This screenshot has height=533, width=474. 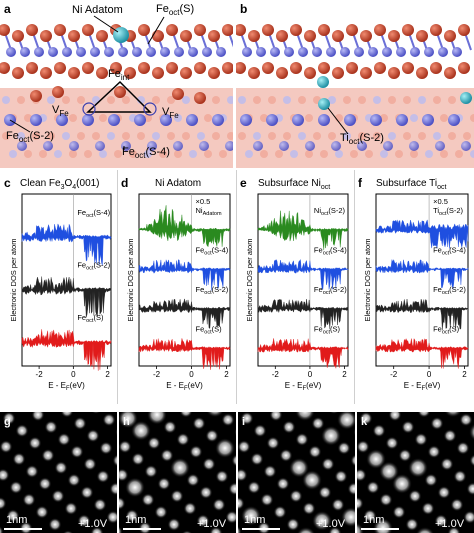 What do you see at coordinates (338, 121) in the screenshot?
I see `ti-pointer` at bounding box center [338, 121].